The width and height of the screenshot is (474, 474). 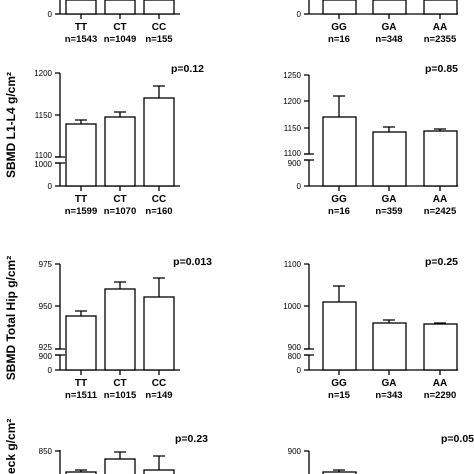 I want to click on y-axis-label: SBMD L1-L4 g/cm², so click(x=11, y=125).